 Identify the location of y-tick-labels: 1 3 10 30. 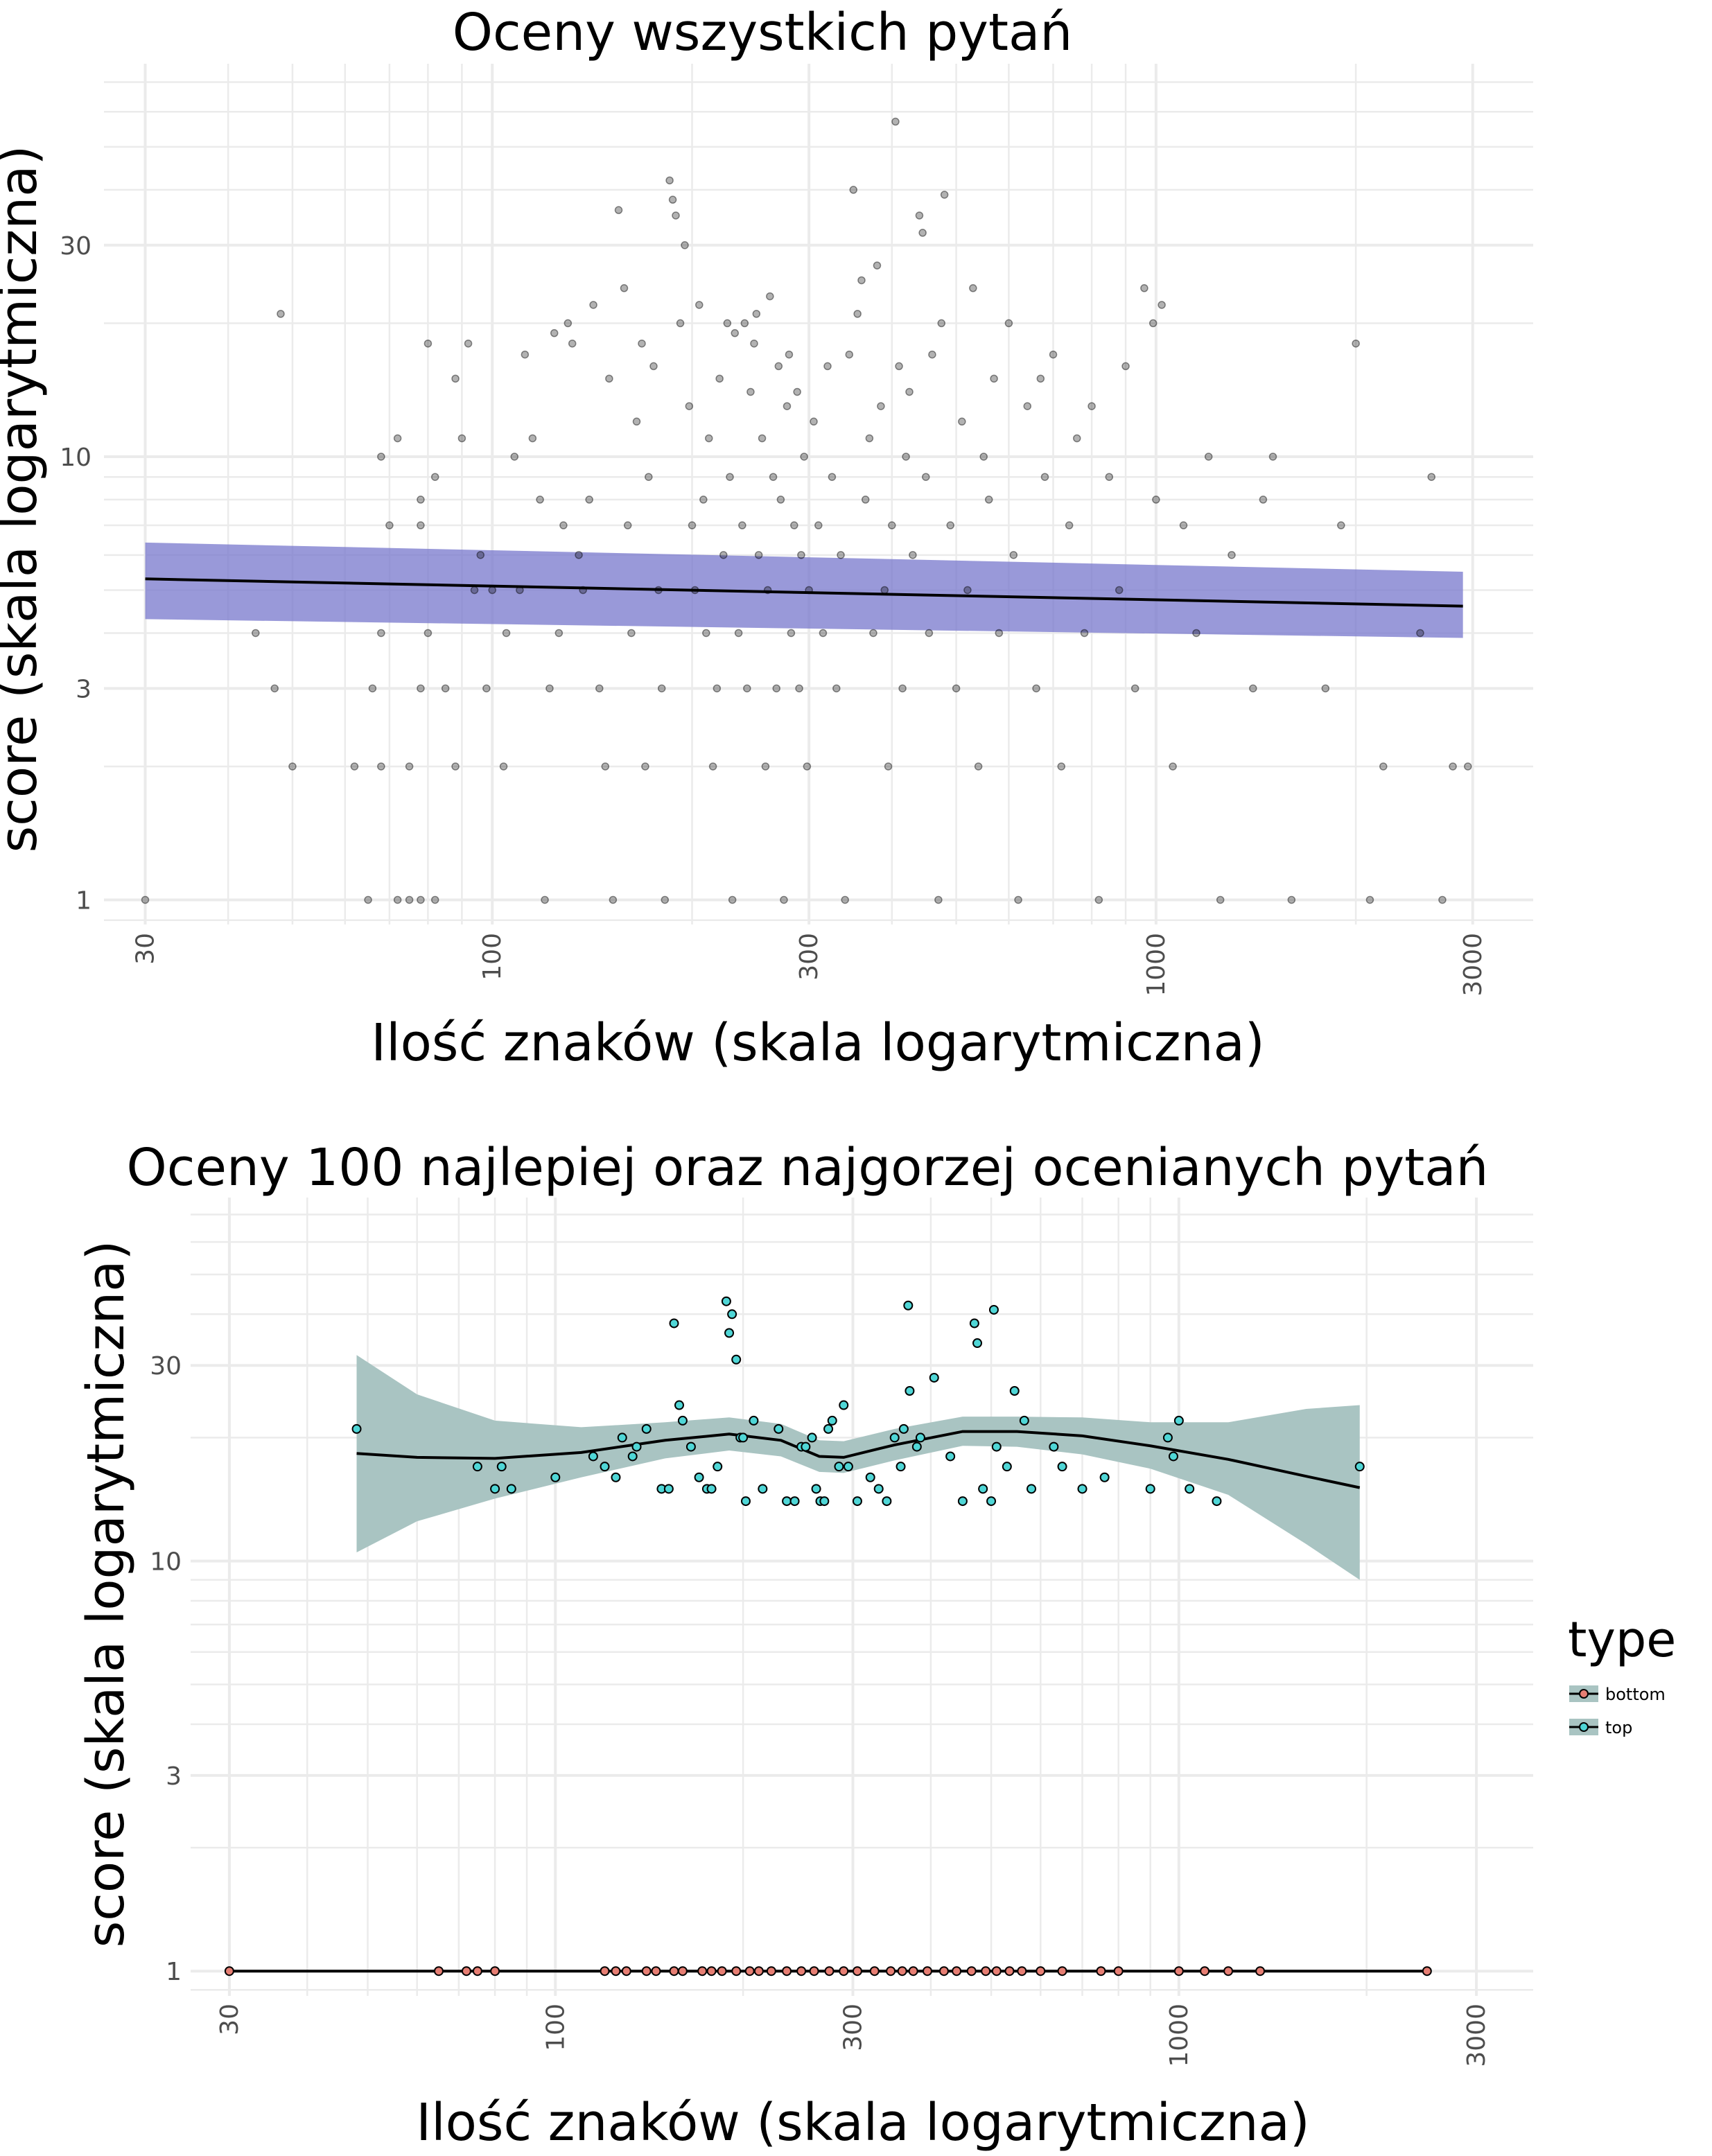
(166, 1669).